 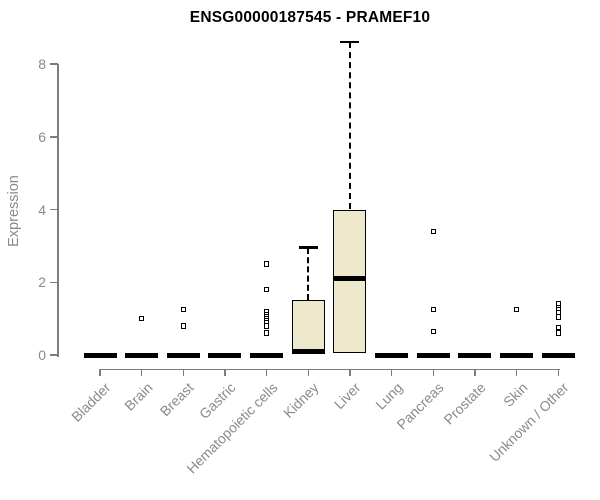 I want to click on y-tick-label: 2, so click(x=42, y=282).